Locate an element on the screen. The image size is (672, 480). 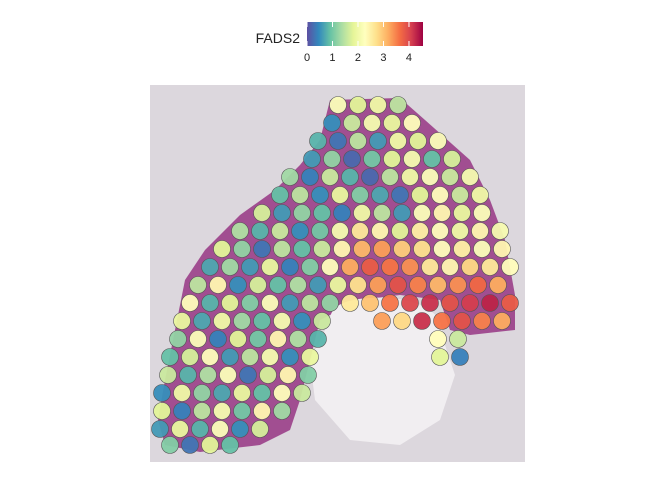
colorbar-tick-label: 1 is located at coordinates (332, 58).